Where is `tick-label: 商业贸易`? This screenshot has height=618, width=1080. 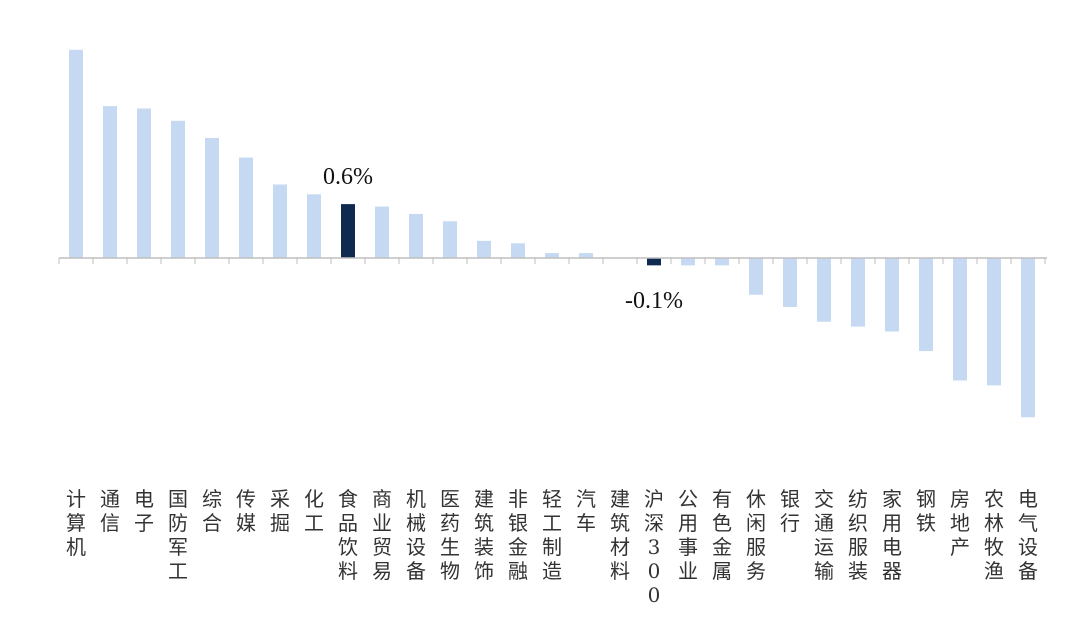 tick-label: 商业贸易 is located at coordinates (382, 535).